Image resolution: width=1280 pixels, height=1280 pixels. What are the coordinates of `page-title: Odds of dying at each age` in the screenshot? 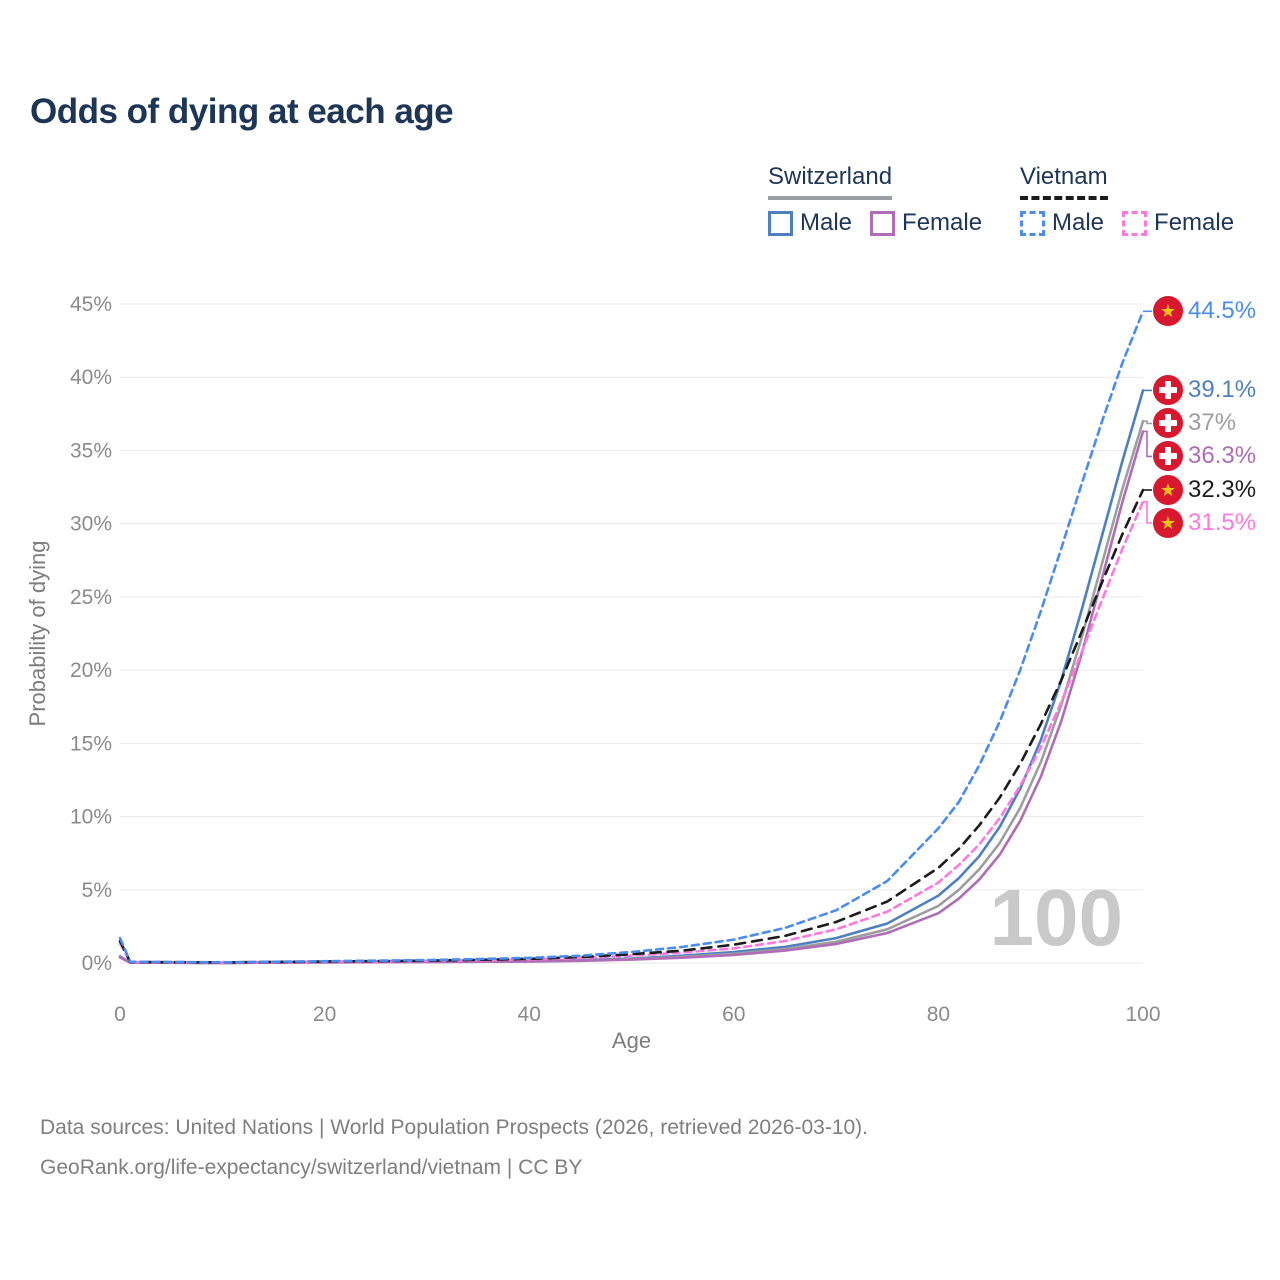 It's located at (242, 111).